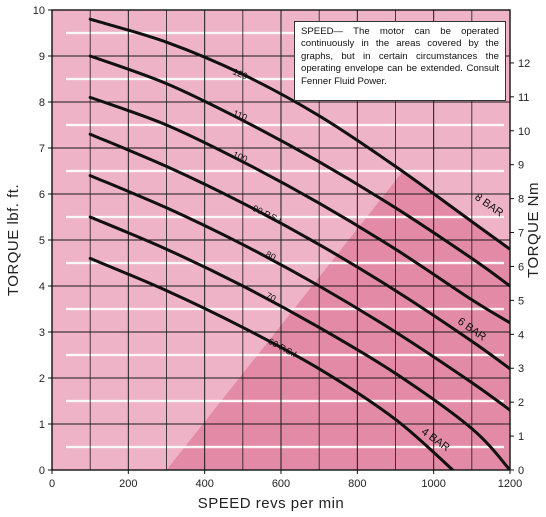 Image resolution: width=546 pixels, height=517 pixels. What do you see at coordinates (521, 200) in the screenshot?
I see `y-right-tick-label: 8` at bounding box center [521, 200].